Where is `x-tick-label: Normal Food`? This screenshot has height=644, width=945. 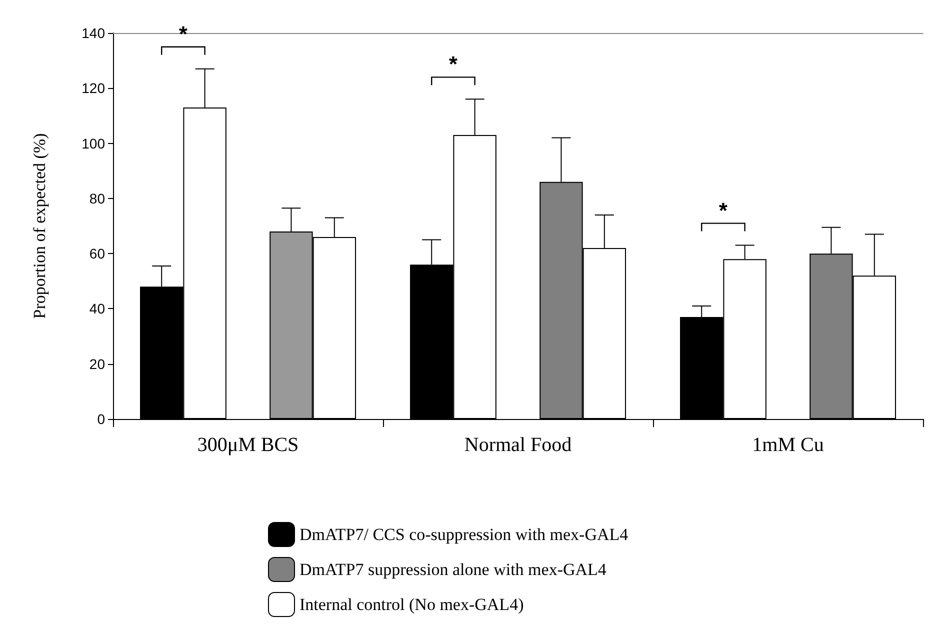
x-tick-label: Normal Food is located at coordinates (518, 445).